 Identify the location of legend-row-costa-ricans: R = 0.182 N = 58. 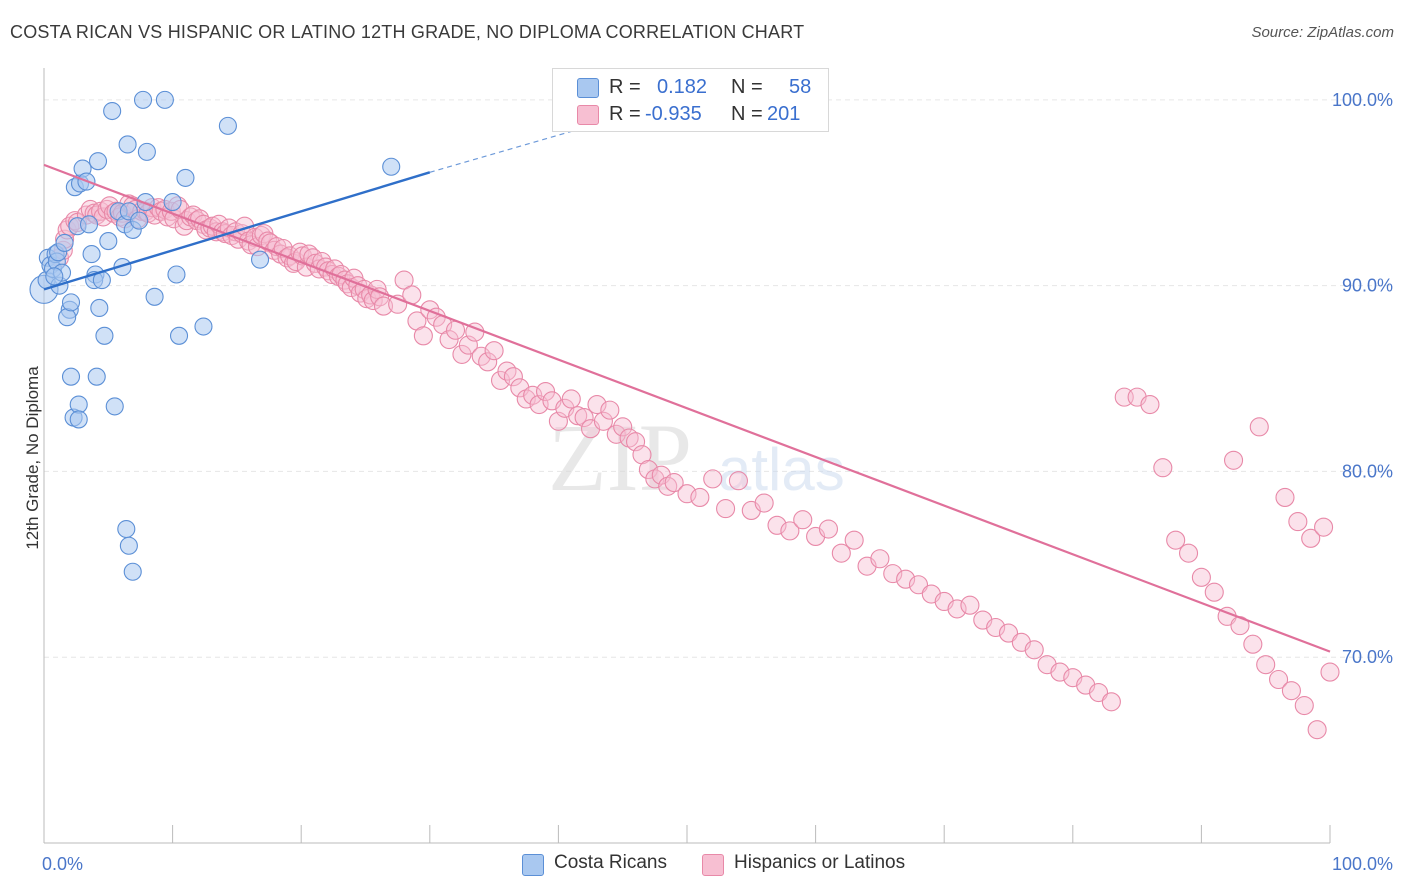
(690, 88).